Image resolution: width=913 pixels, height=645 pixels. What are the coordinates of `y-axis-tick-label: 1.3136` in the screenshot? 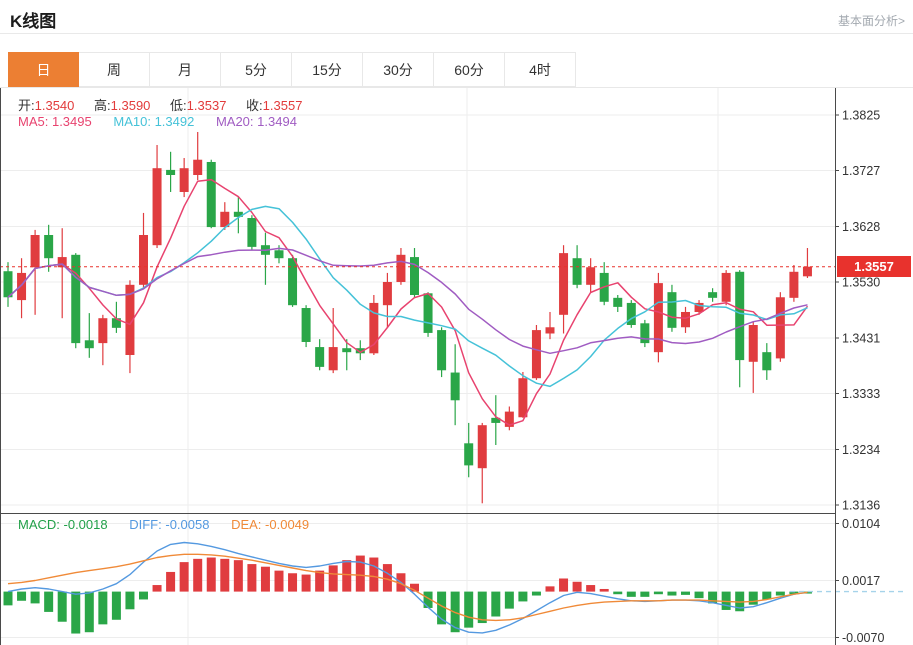 It's located at (861, 506).